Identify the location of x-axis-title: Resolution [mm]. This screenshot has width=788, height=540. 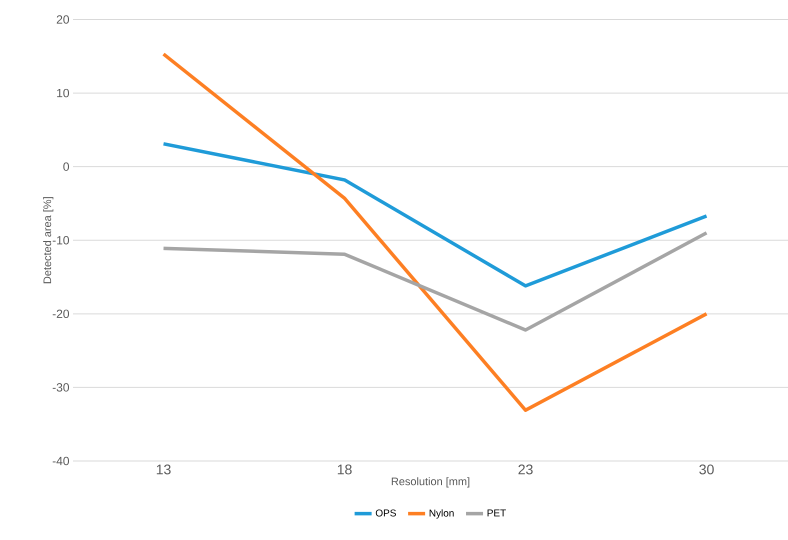
(431, 482).